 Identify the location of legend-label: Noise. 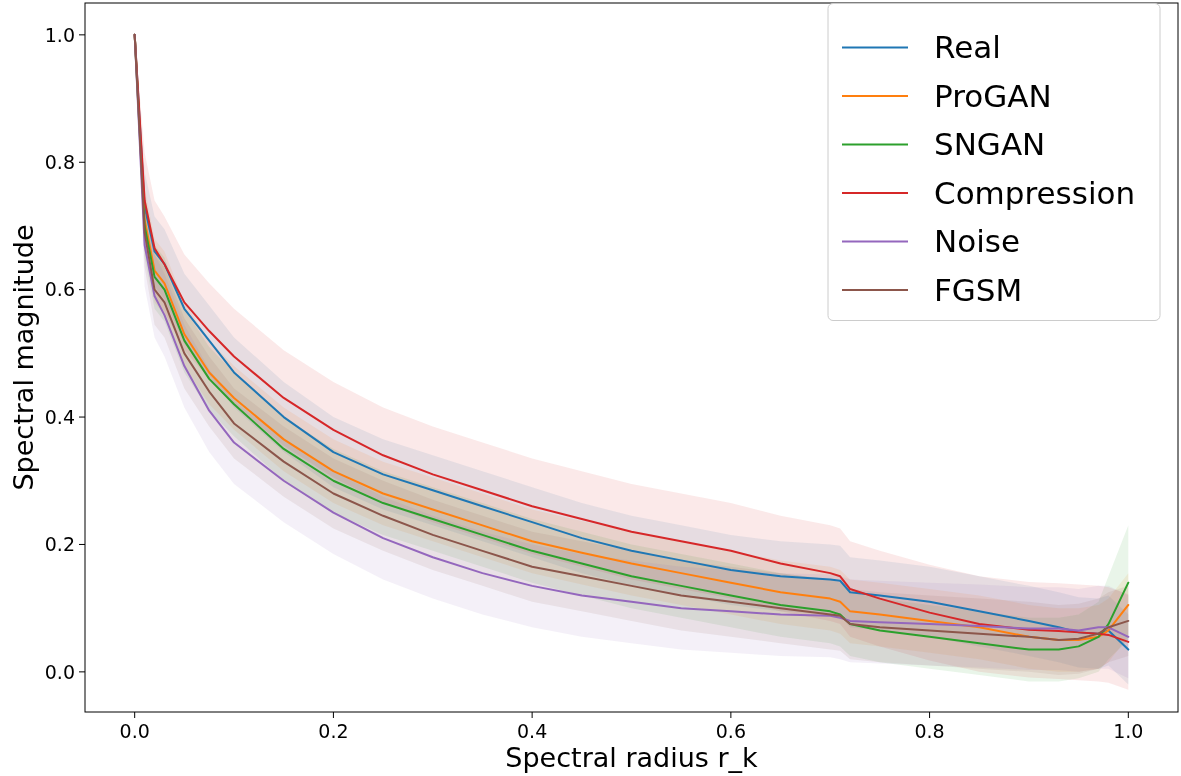
(977, 241).